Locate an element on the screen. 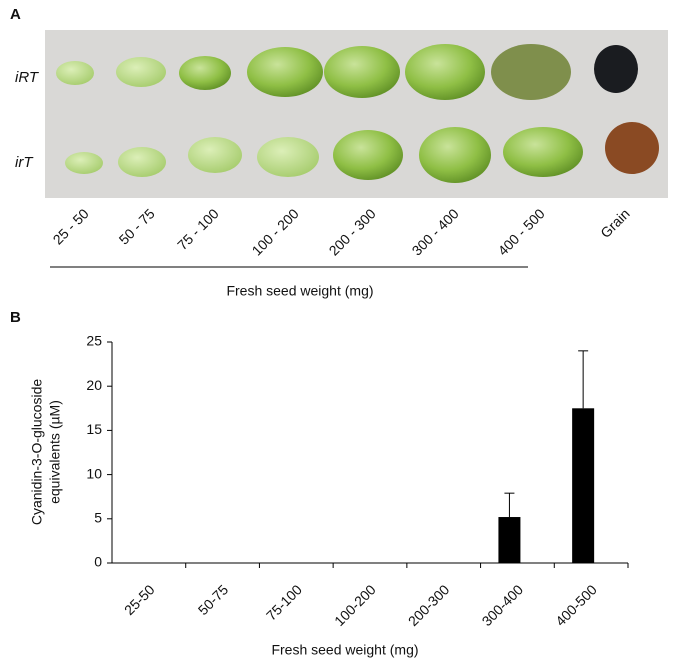 This screenshot has height=670, width=685. y-tick-label: 15 is located at coordinates (94, 429).